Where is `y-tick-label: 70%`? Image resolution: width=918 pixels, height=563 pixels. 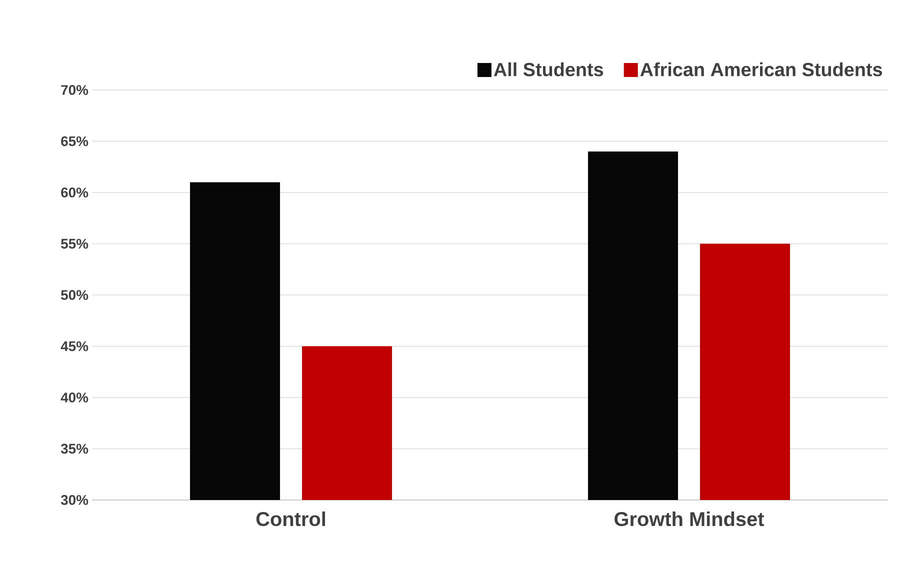
y-tick-label: 70% is located at coordinates (74, 90).